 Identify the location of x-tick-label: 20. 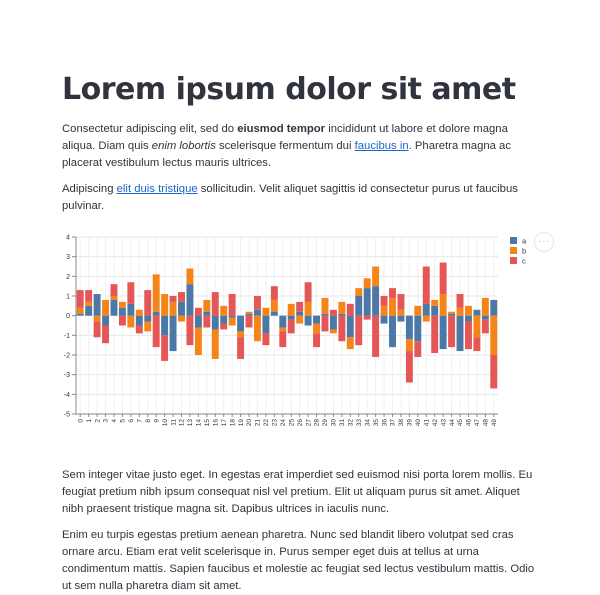
(249, 423).